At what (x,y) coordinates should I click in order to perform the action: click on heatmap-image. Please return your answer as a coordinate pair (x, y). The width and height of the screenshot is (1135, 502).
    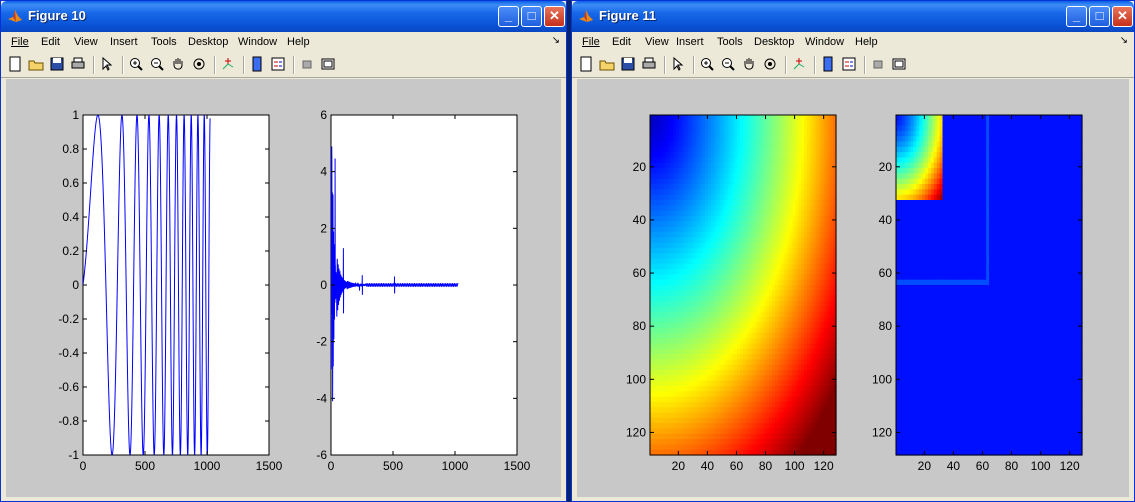
    Looking at the image, I should click on (989, 285).